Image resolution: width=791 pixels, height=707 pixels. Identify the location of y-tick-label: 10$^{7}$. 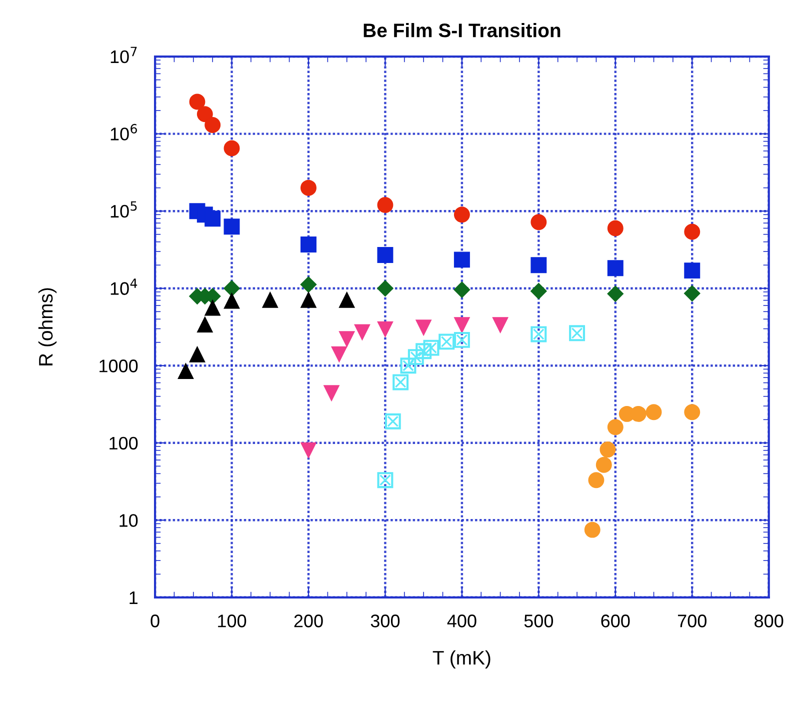
(123, 55).